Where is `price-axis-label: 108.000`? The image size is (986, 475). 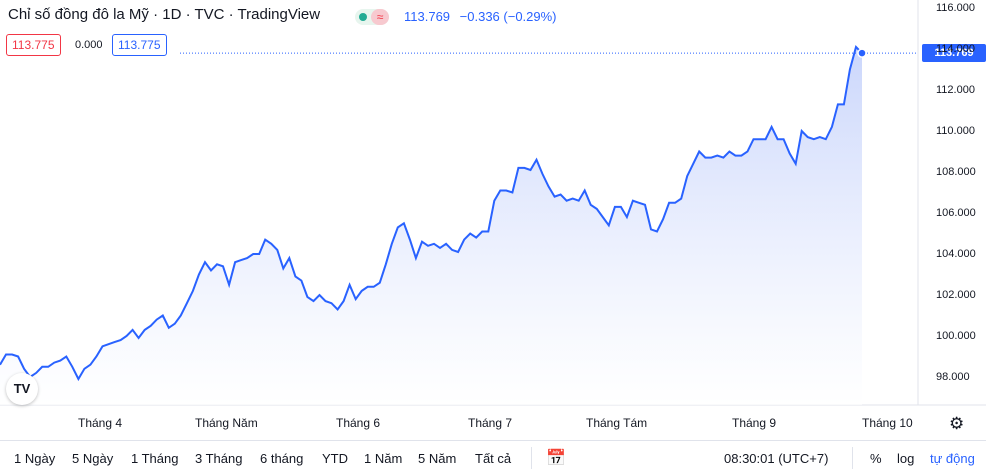
price-axis-label: 108.000 is located at coordinates (956, 172).